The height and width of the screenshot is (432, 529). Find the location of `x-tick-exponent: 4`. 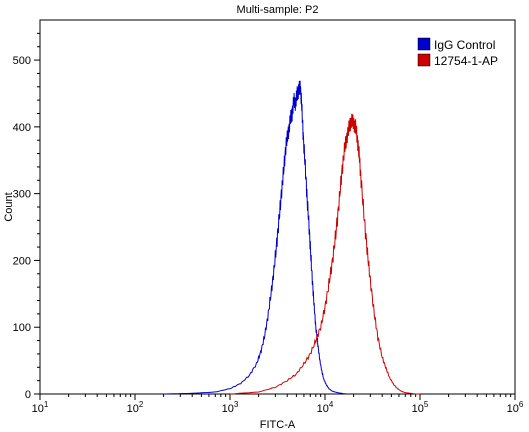

x-tick-exponent: 4 is located at coordinates (331, 404).